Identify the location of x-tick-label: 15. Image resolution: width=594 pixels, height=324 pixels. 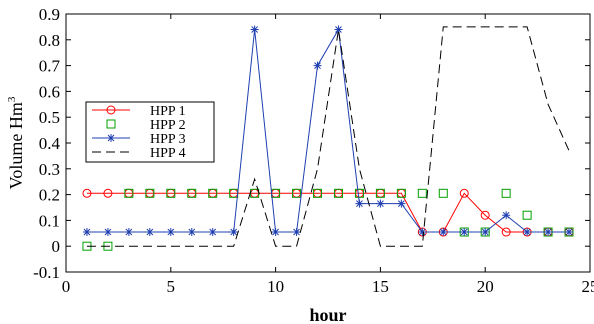
(380, 286).